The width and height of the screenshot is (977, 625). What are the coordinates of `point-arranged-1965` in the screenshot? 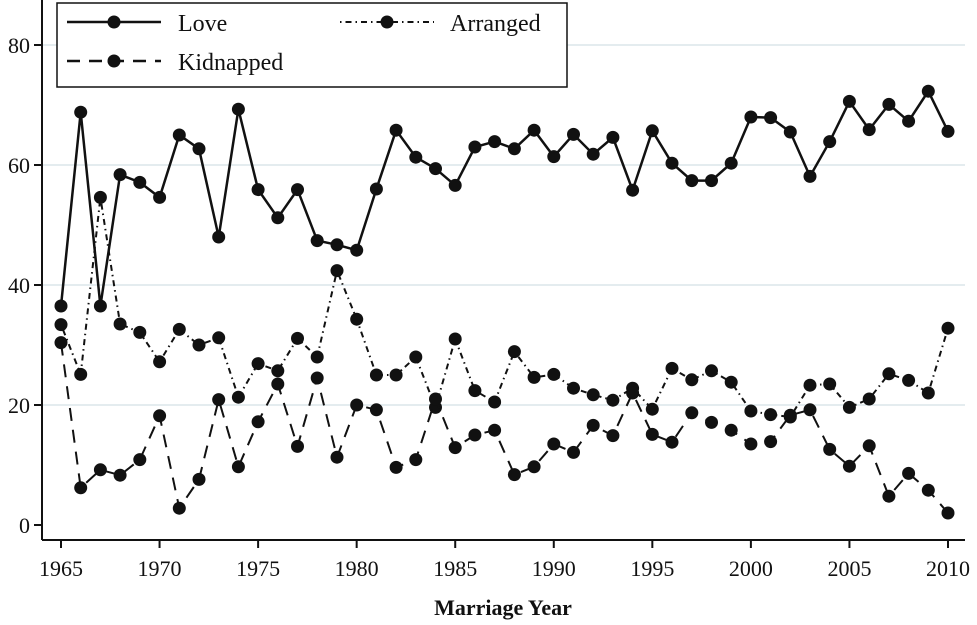 It's located at (61, 325).